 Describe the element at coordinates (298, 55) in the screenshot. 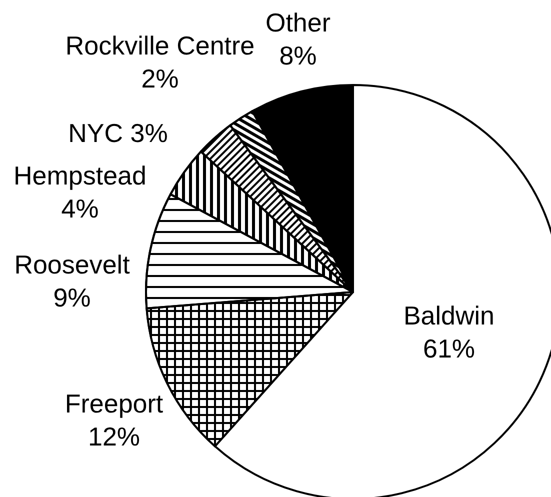

I see `data-label: 8%` at that location.